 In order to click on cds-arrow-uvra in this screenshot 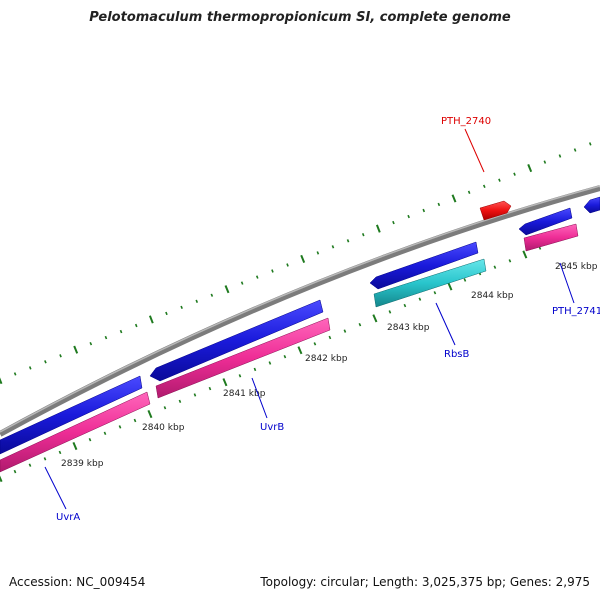, I will do `click(71, 415)`.